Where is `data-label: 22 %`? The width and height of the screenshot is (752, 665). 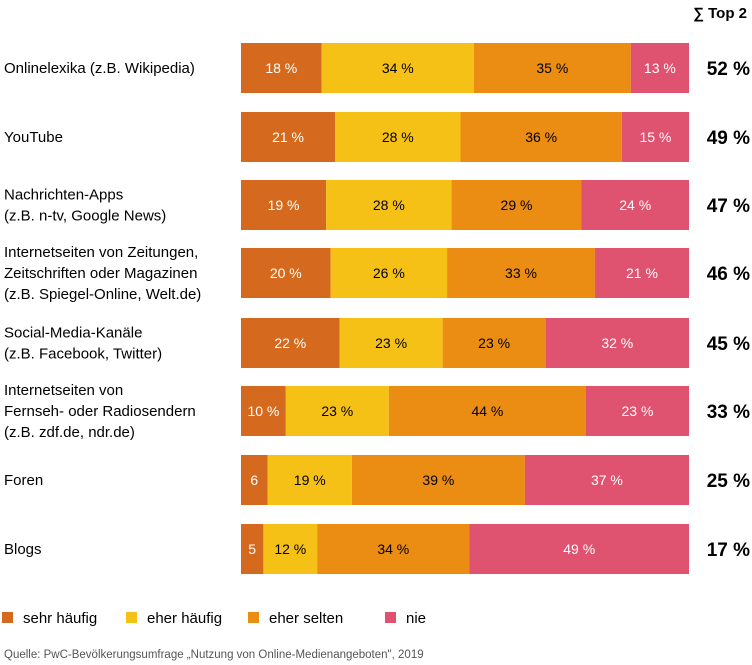 data-label: 22 % is located at coordinates (290, 343).